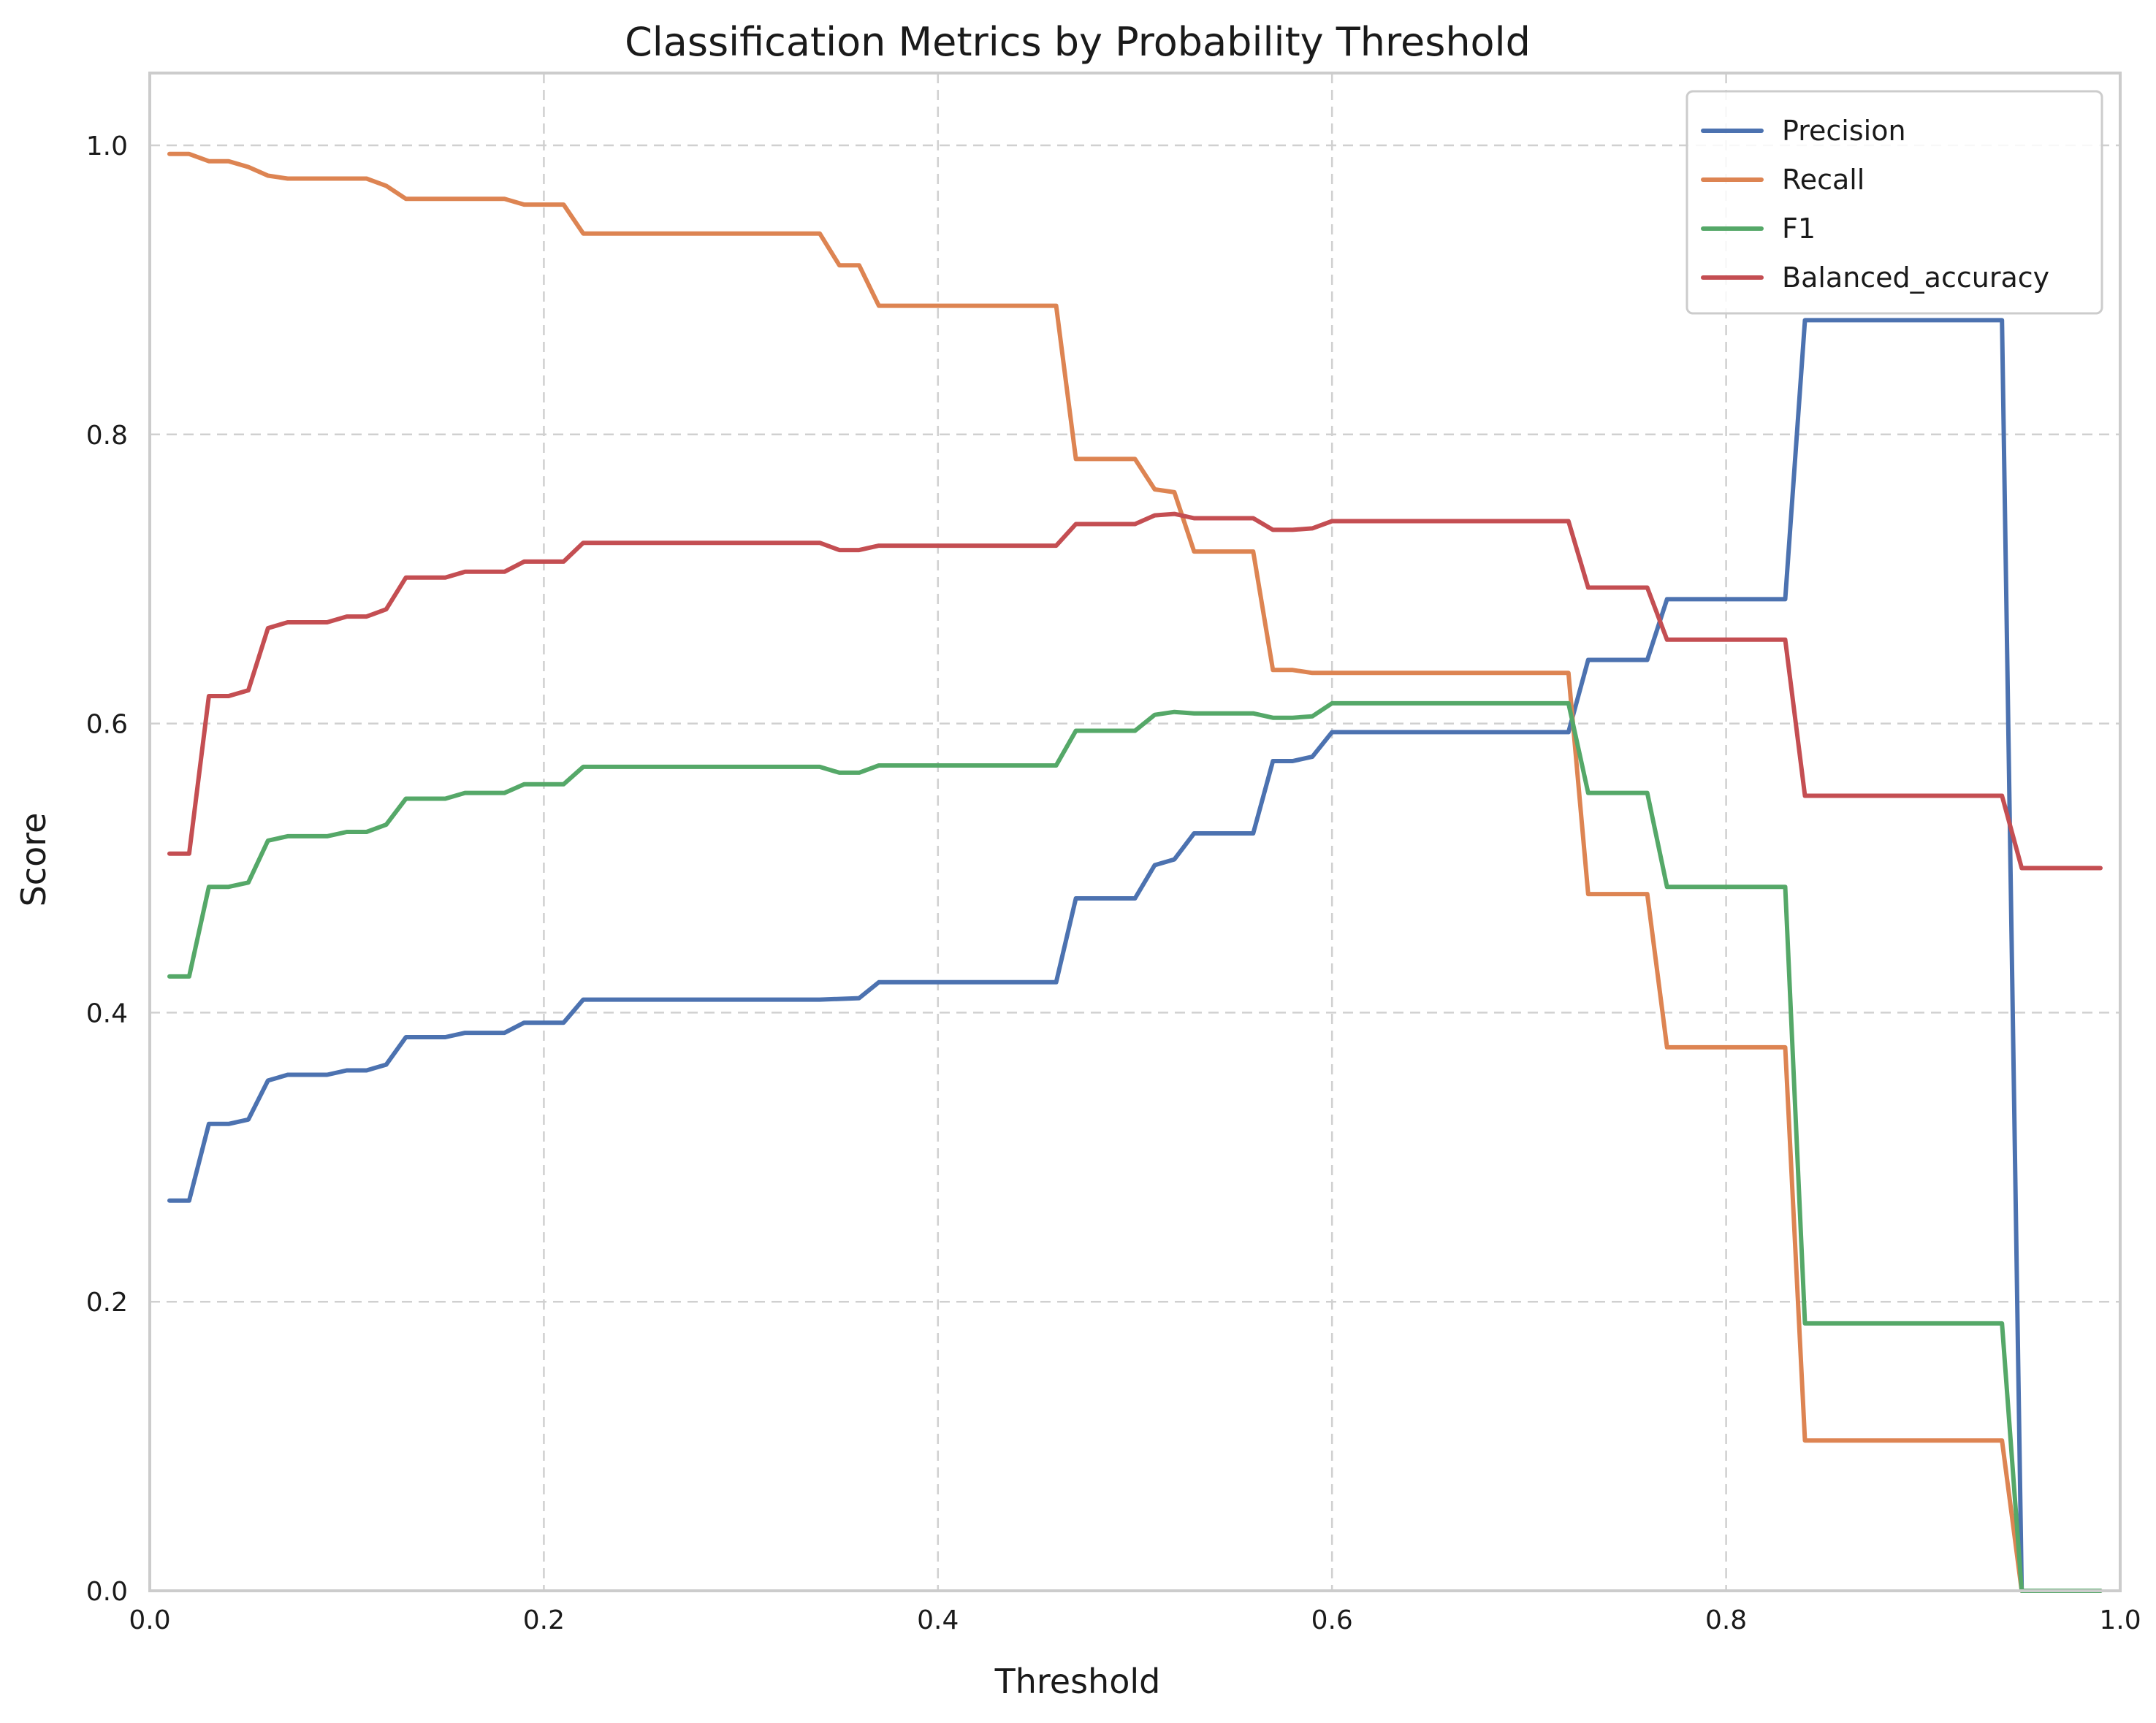 The width and height of the screenshot is (2156, 1723). I want to click on legend-box, so click(1894, 202).